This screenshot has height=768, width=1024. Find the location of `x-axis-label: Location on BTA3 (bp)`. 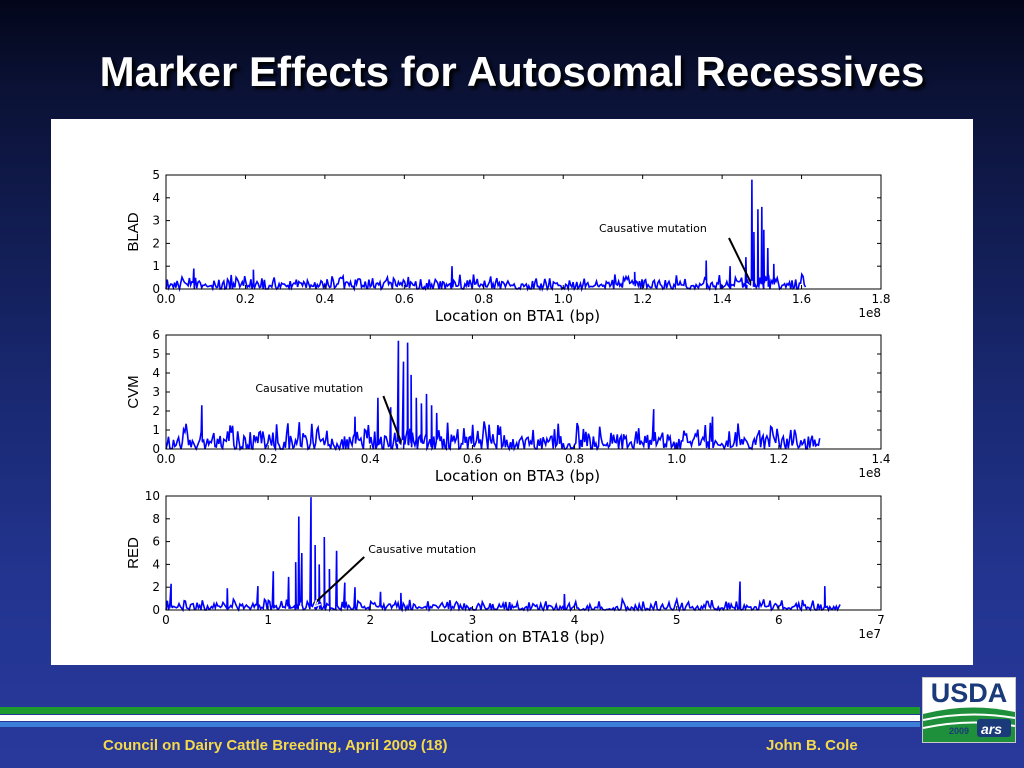

x-axis-label: Location on BTA3 (bp) is located at coordinates (517, 476).